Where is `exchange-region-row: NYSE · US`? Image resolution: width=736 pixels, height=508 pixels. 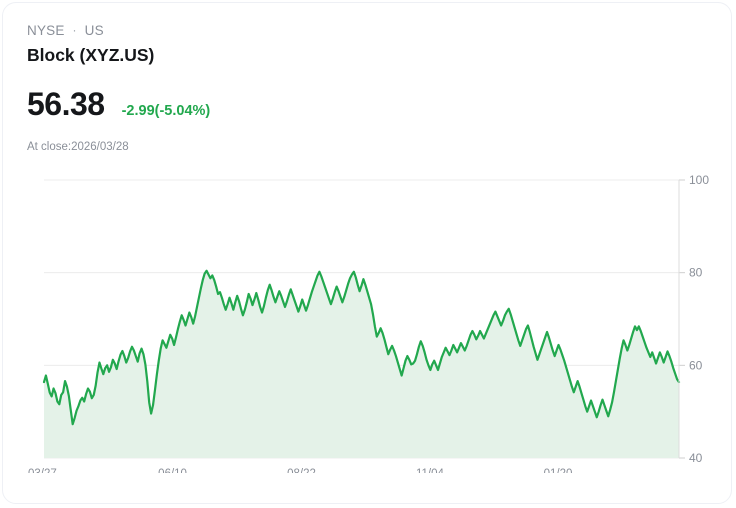 exchange-region-row: NYSE · US is located at coordinates (90, 31).